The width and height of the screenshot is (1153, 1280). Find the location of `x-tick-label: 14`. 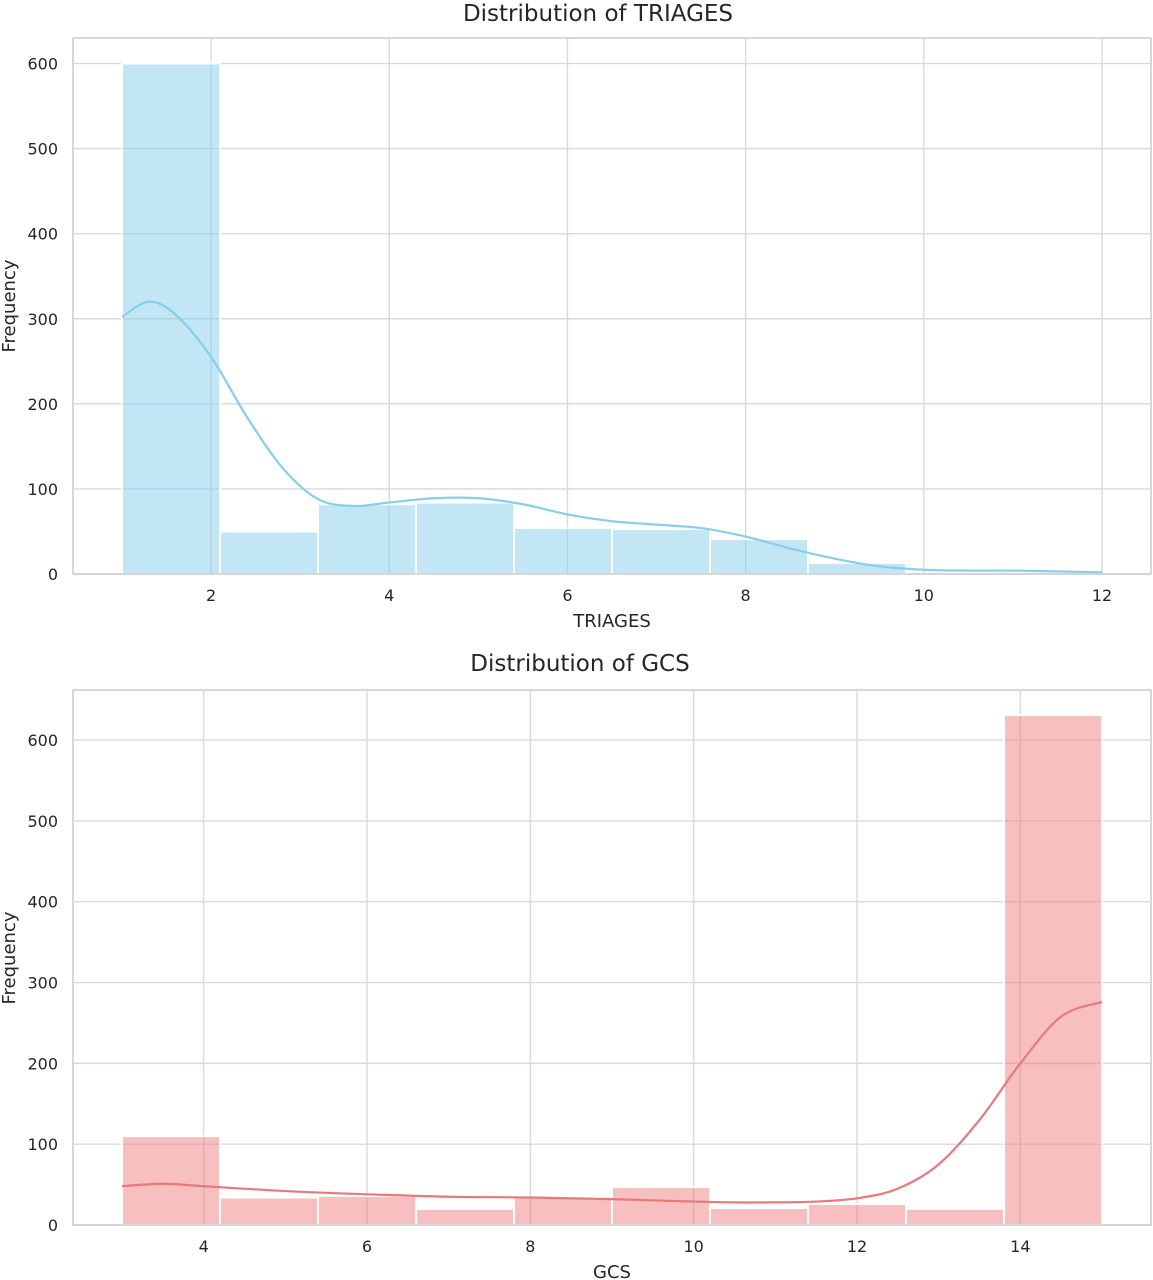

x-tick-label: 14 is located at coordinates (1020, 1246).